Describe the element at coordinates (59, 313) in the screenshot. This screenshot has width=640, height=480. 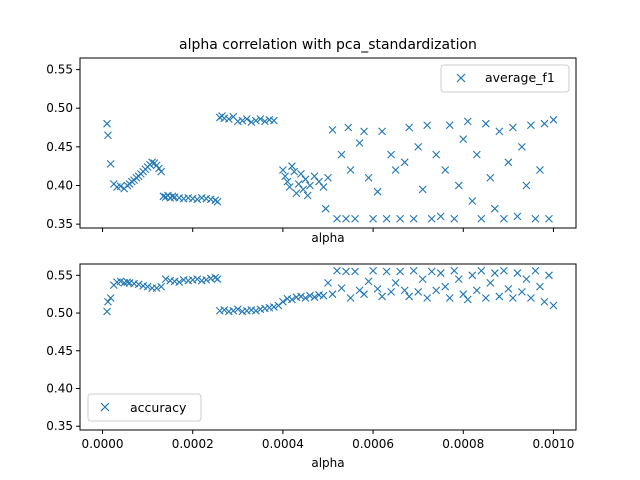
I see `y-tick-label: 0.50` at that location.